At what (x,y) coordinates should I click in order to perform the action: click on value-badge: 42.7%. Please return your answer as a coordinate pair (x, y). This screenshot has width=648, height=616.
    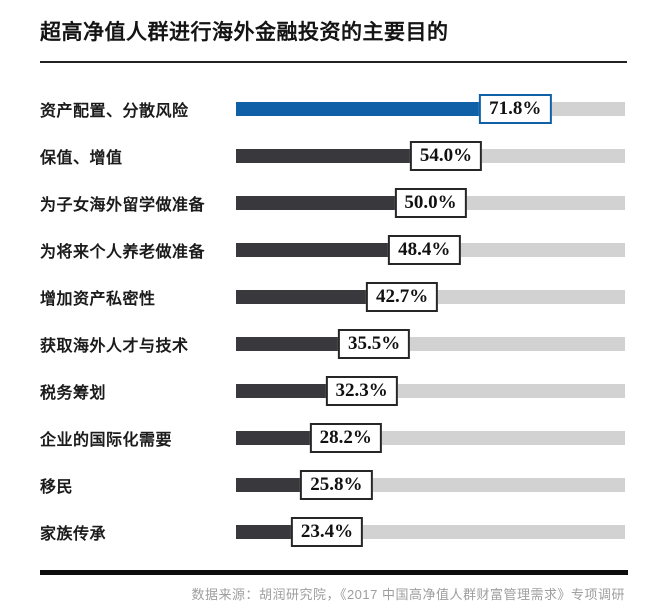
    Looking at the image, I should click on (402, 296).